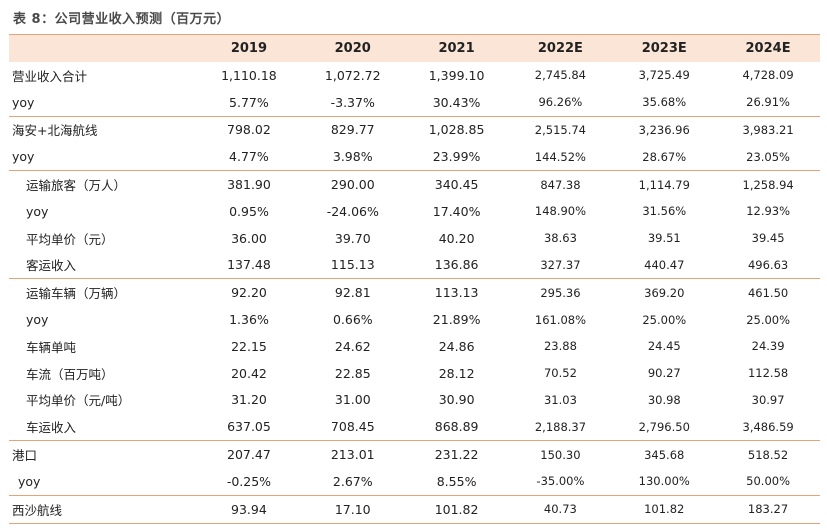 The image size is (827, 530). Describe the element at coordinates (456, 48) in the screenshot. I see `header-cell-2021: 2021` at that location.